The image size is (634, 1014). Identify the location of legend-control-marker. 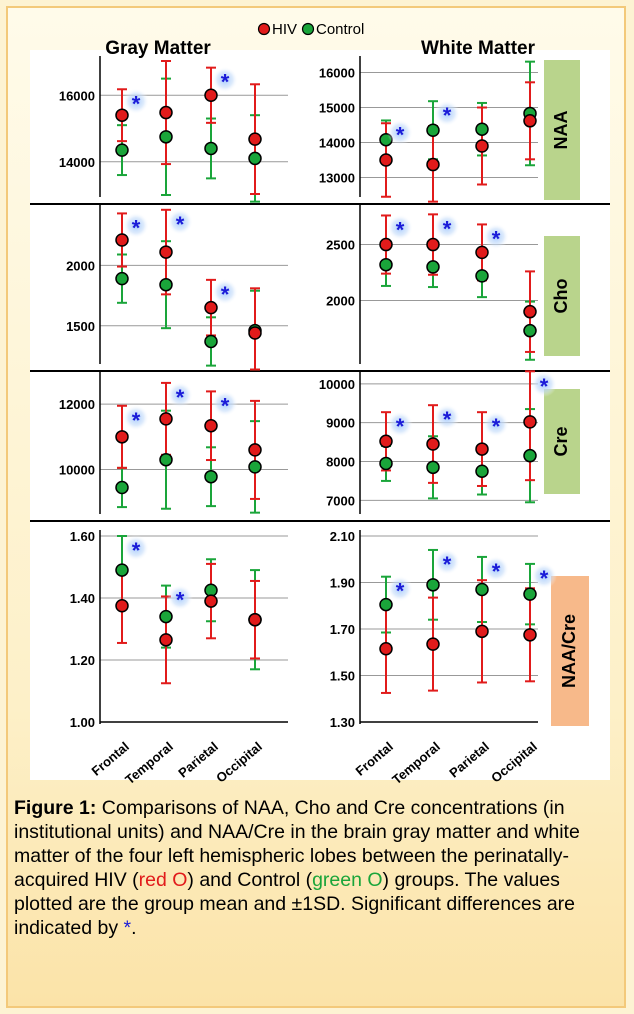
(308, 29).